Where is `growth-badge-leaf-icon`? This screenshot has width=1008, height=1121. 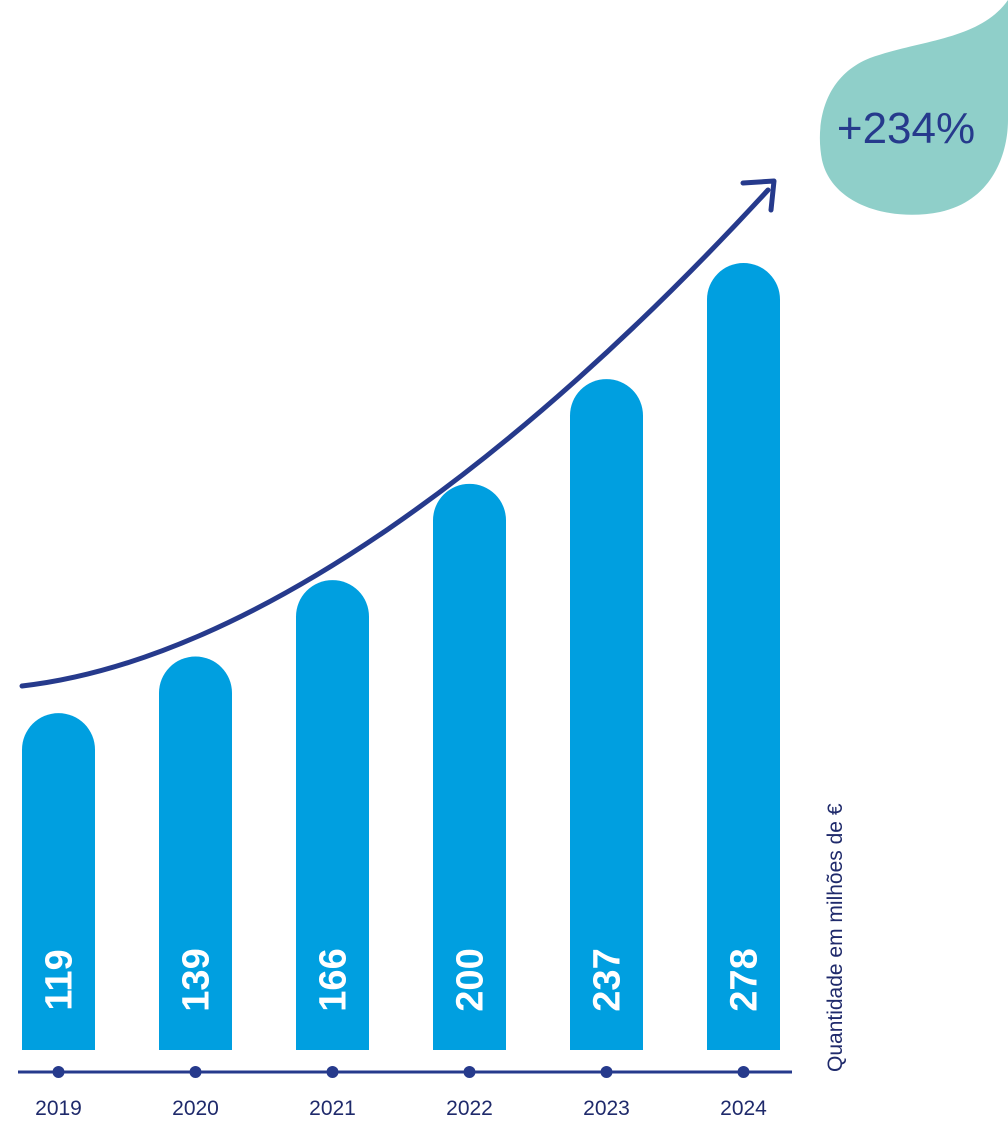 growth-badge-leaf-icon is located at coordinates (913, 107).